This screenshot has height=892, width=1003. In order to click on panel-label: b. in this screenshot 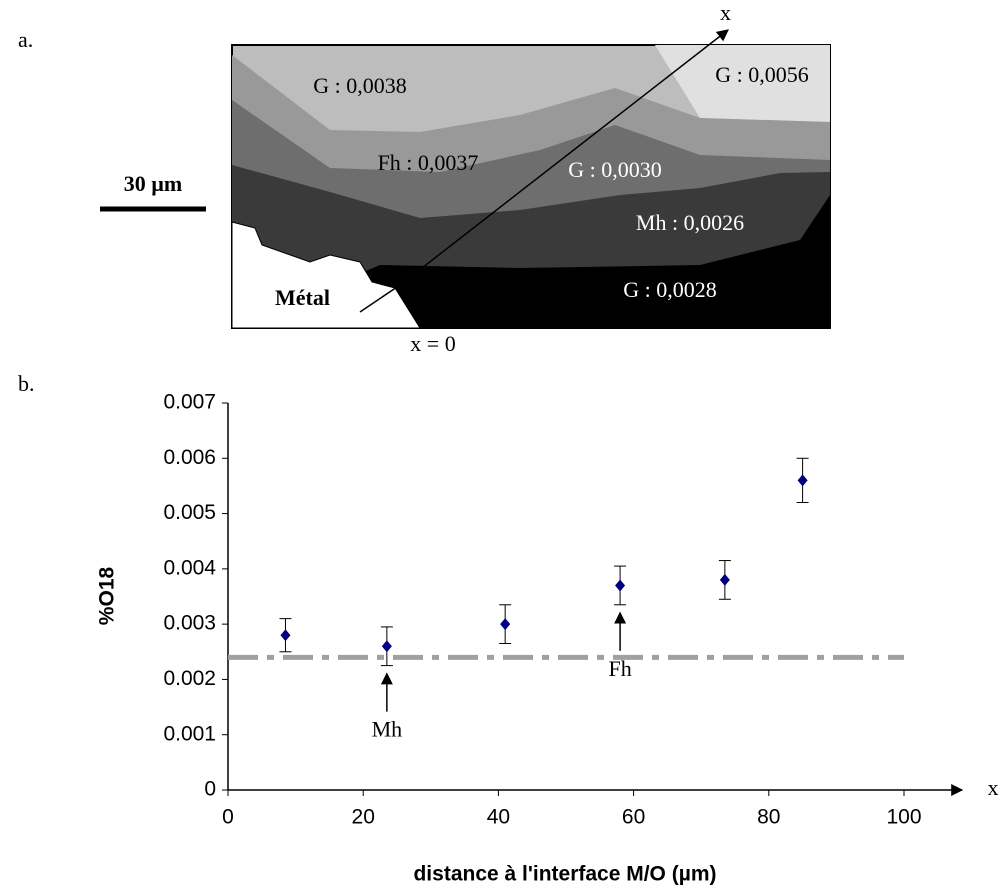, I will do `click(26, 383)`.